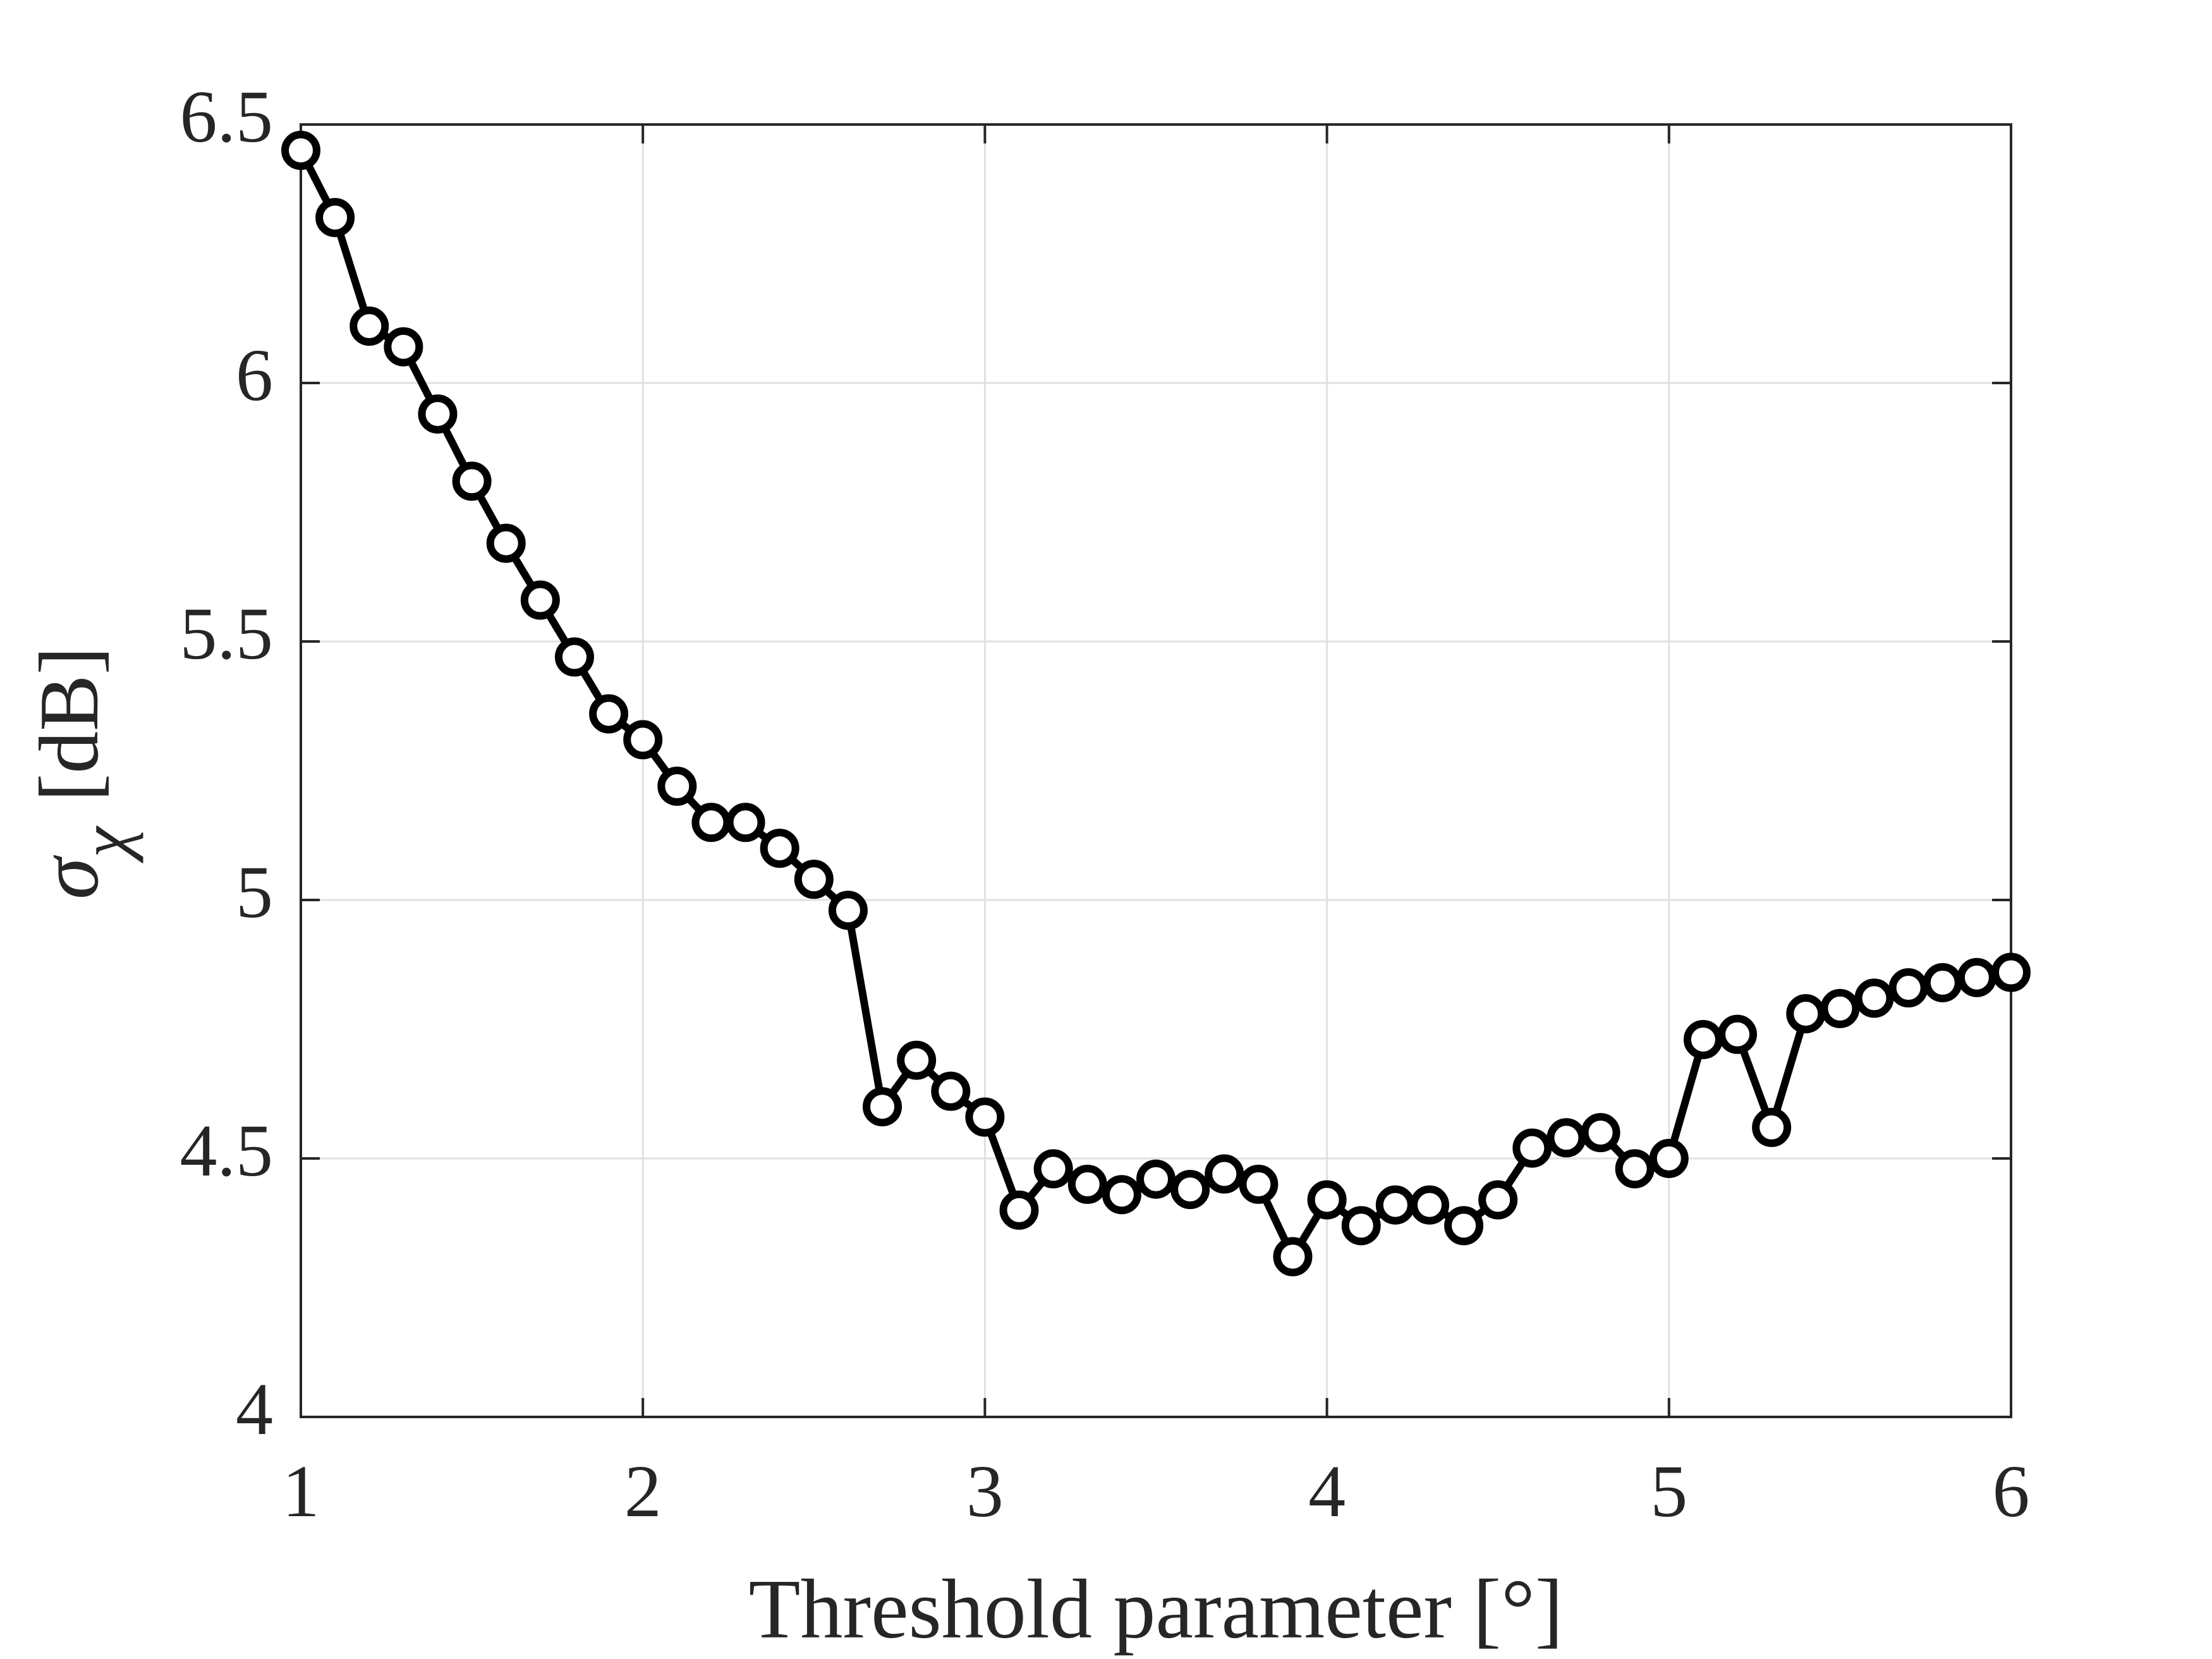  I want to click on y-axis-label: σχ [dB], so click(83, 773).